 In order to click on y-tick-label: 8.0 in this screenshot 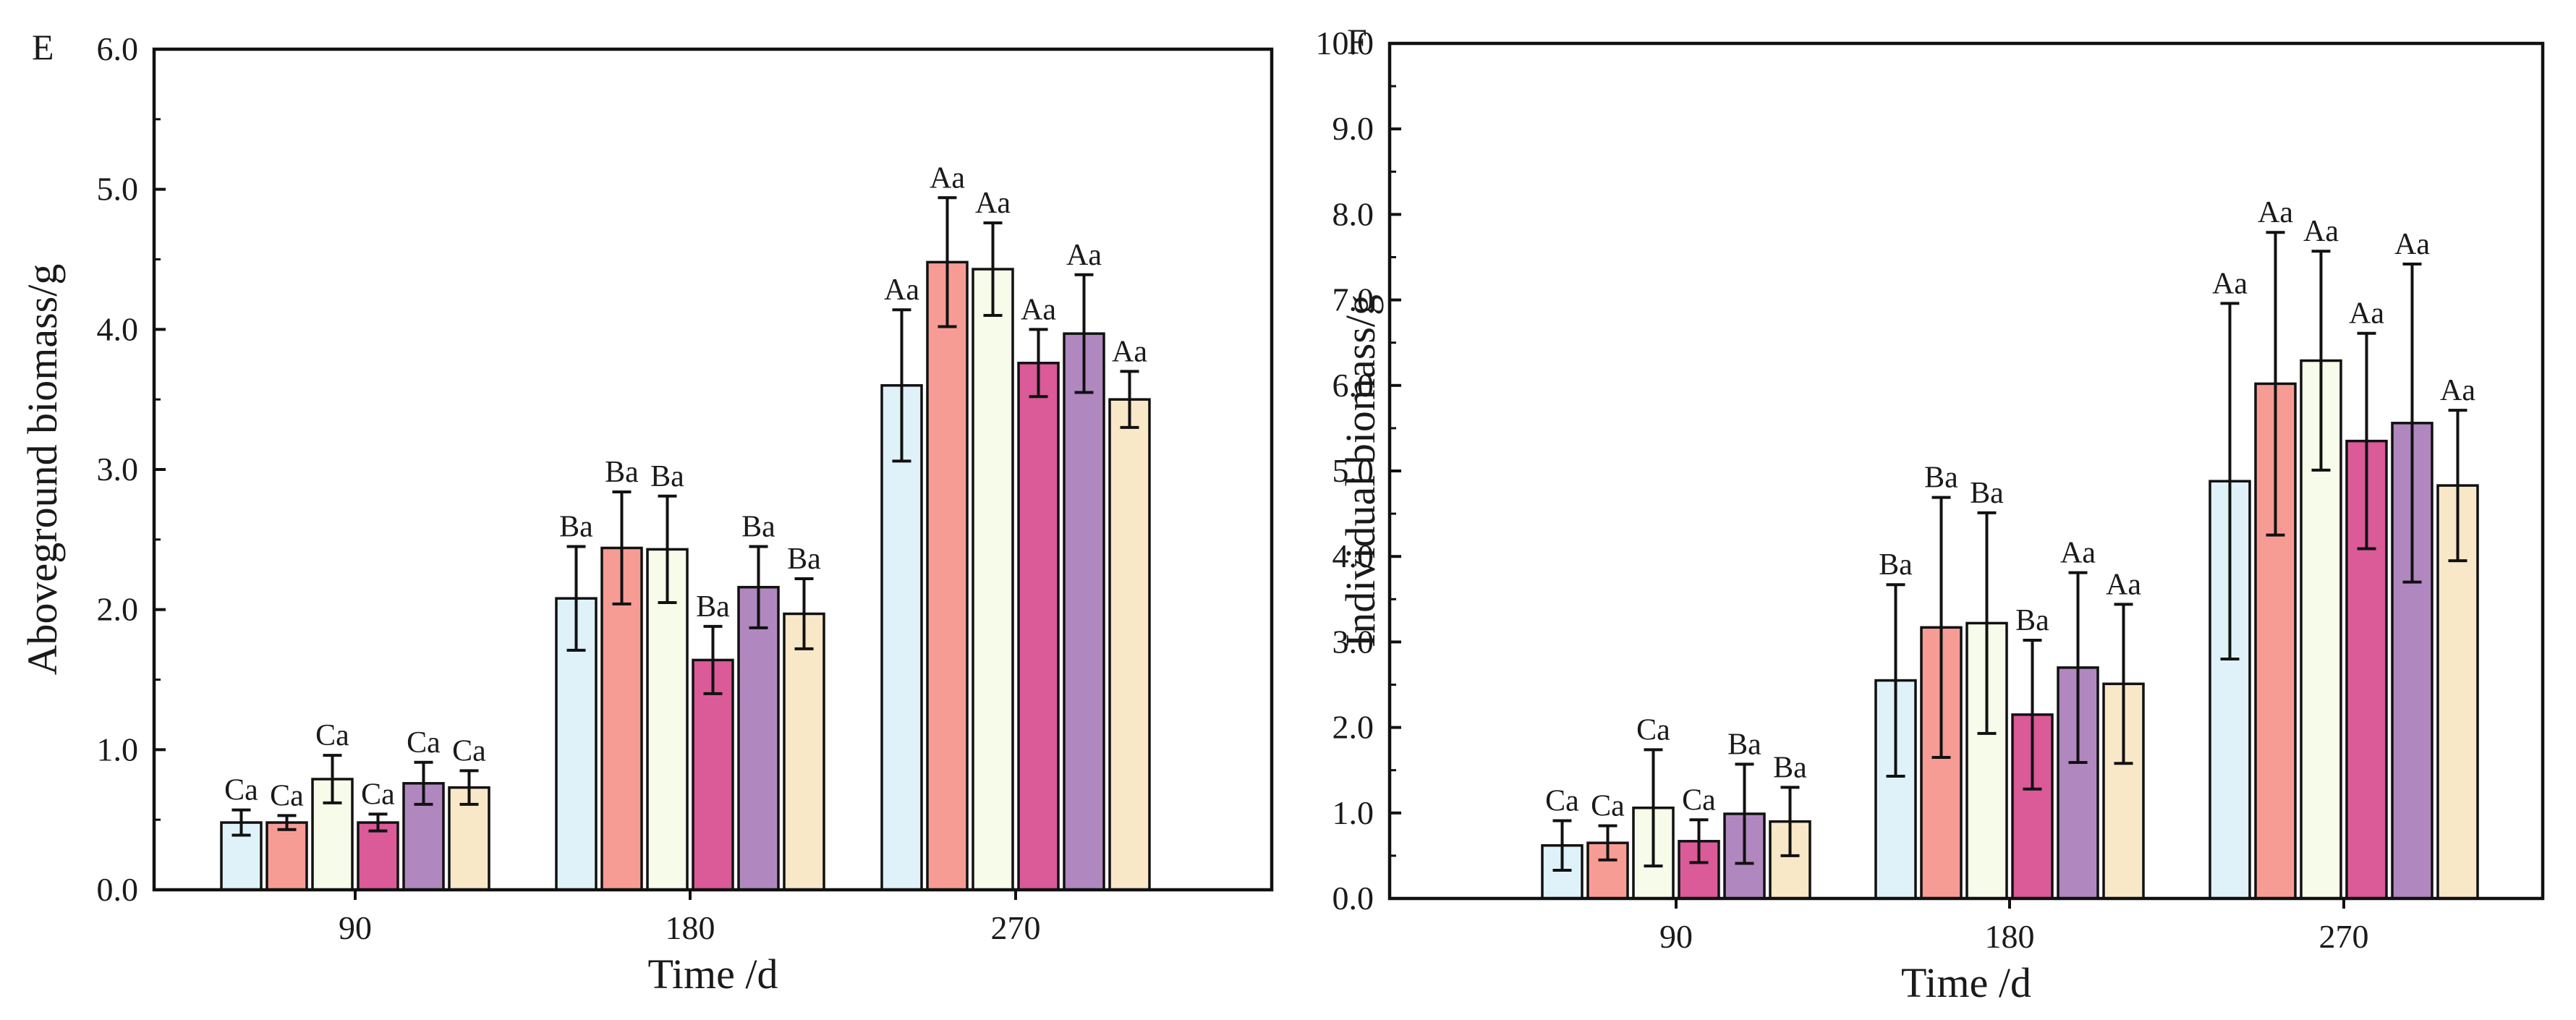, I will do `click(1353, 213)`.